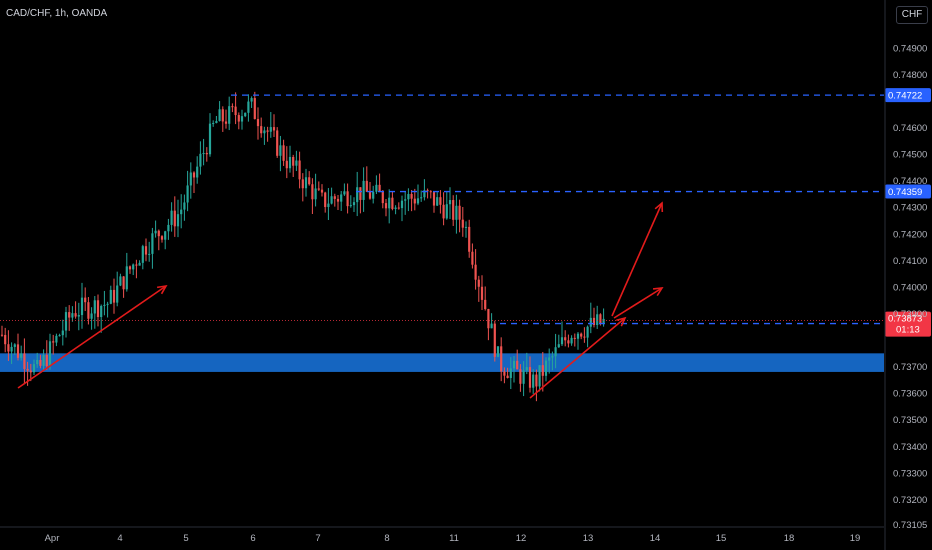 Image resolution: width=932 pixels, height=550 pixels. I want to click on time-tick-label: 6, so click(252, 538).